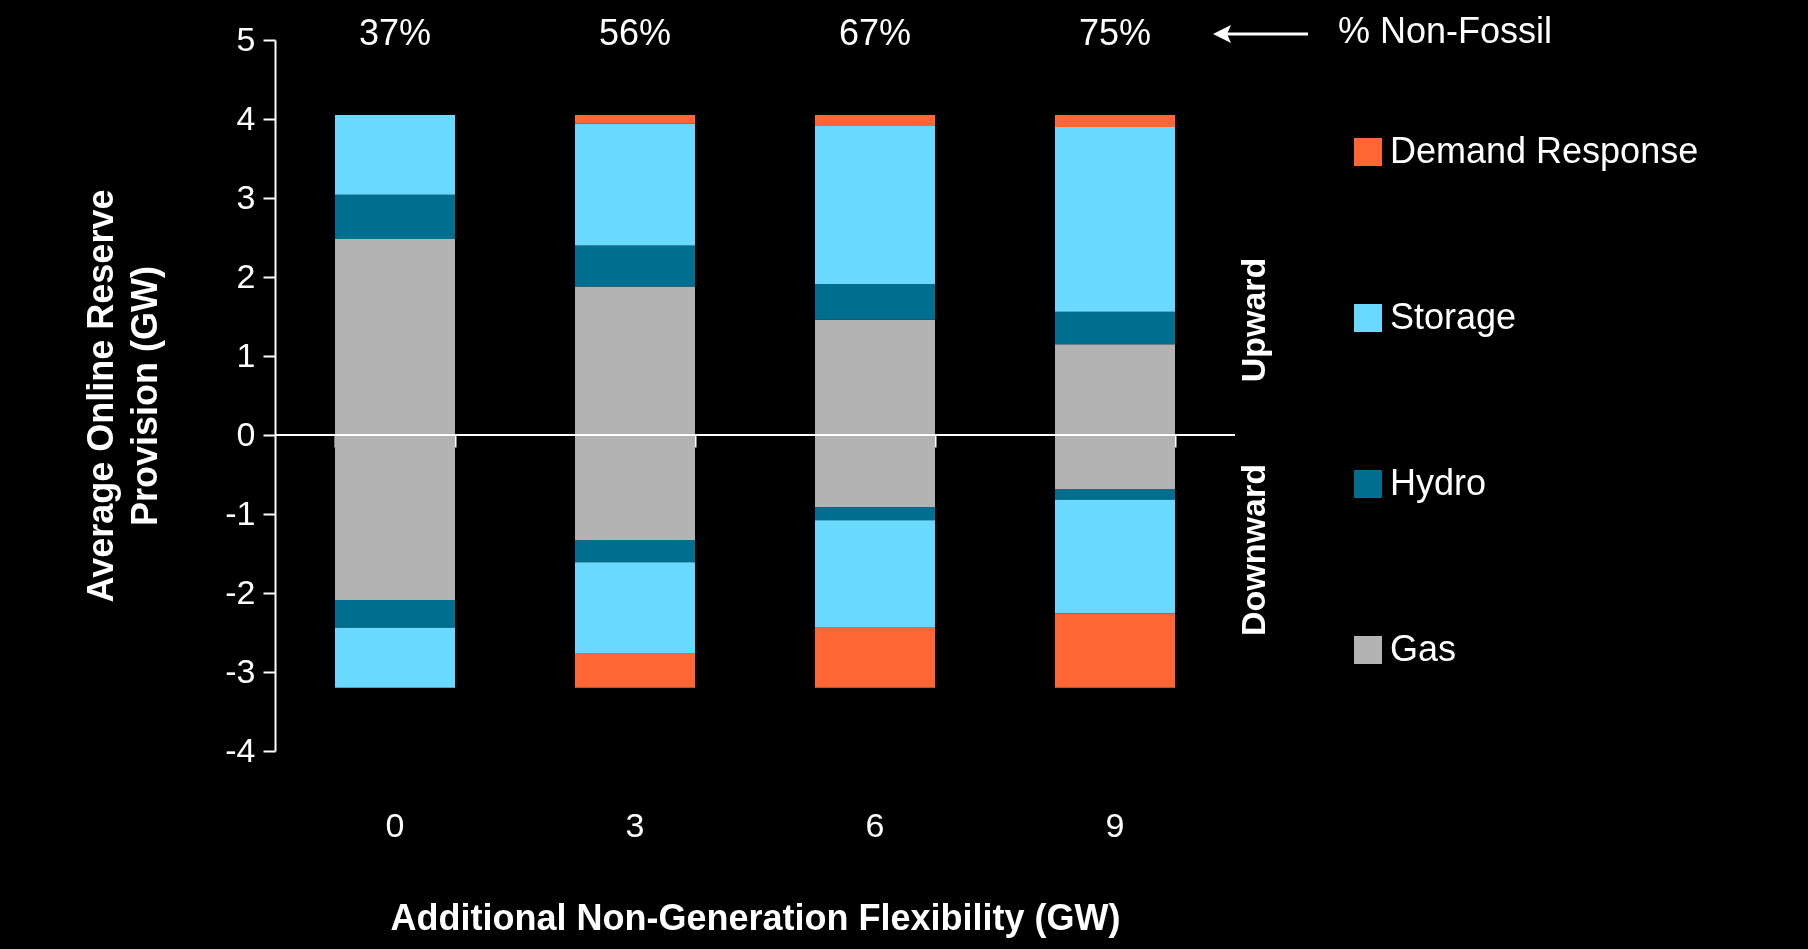  What do you see at coordinates (240, 512) in the screenshot?
I see `y-tick-label: -1` at bounding box center [240, 512].